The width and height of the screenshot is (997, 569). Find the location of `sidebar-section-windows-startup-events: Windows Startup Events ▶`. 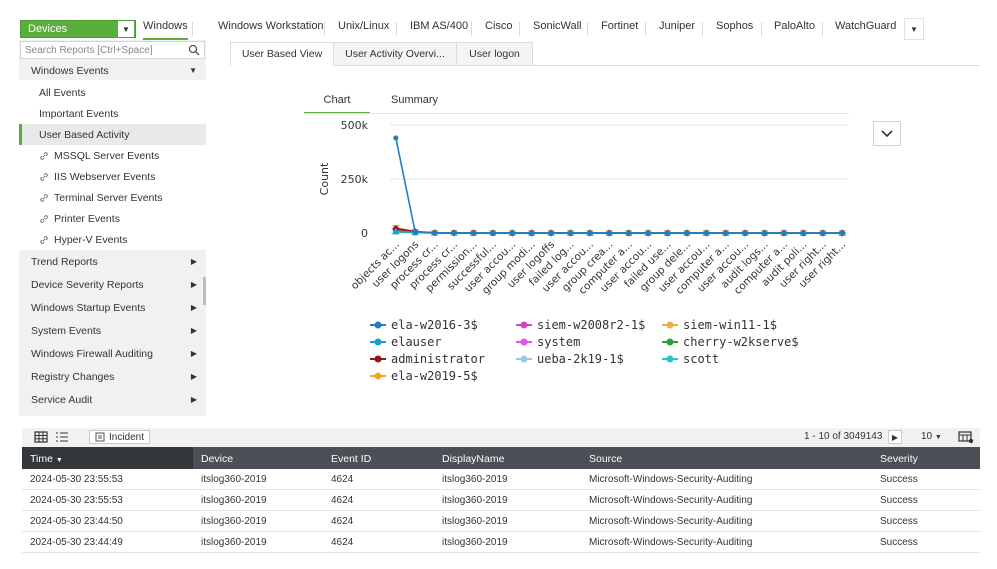

sidebar-section-windows-startup-events: Windows Startup Events ▶ is located at coordinates (112, 307).